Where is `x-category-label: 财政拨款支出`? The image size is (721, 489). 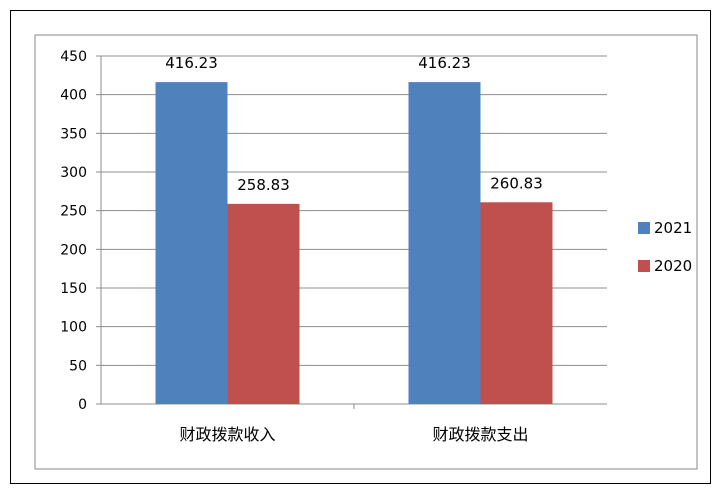 x-category-label: 财政拨款支出 is located at coordinates (480, 434).